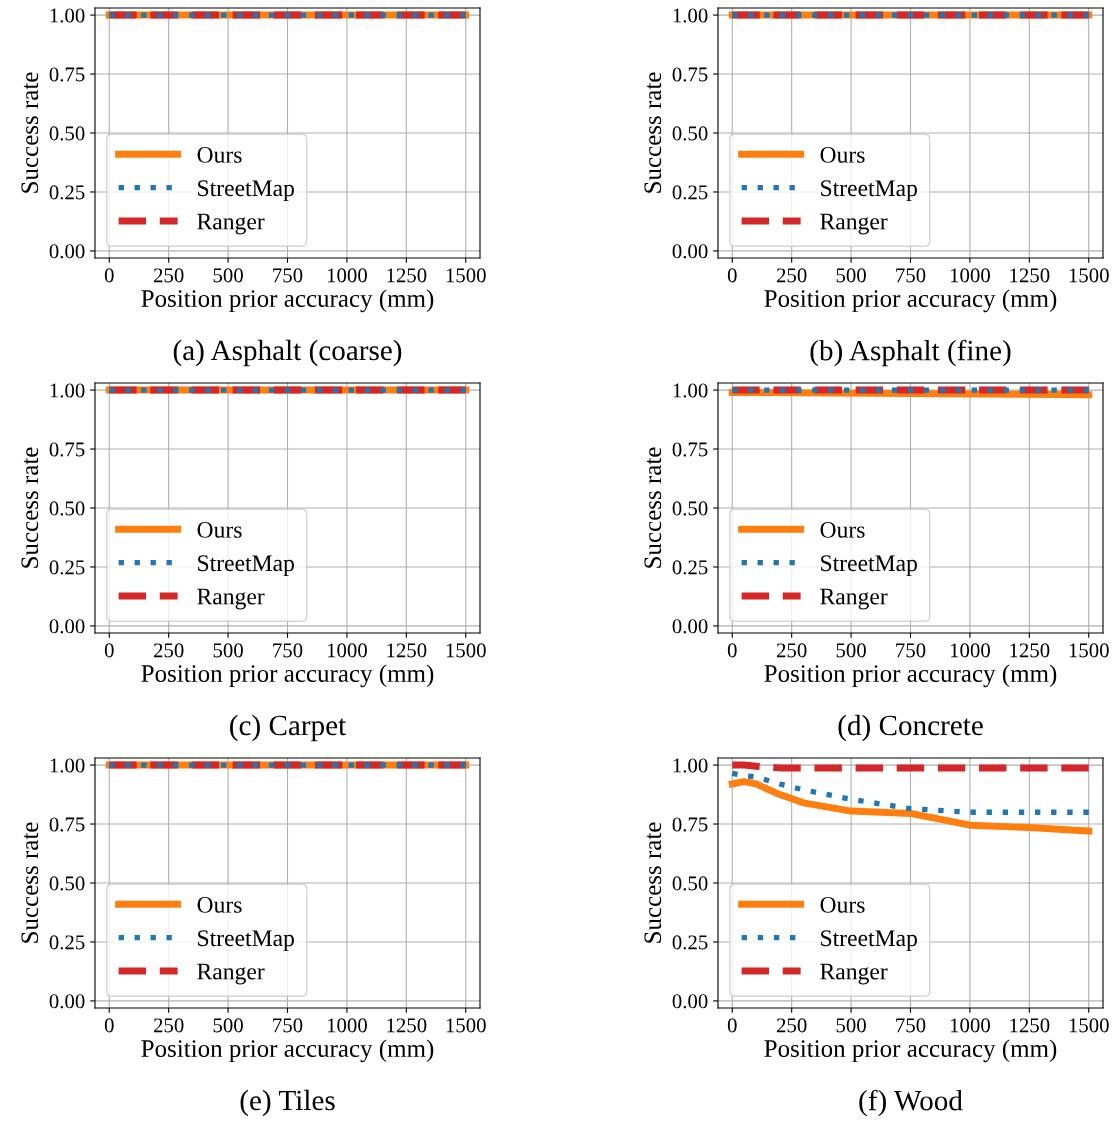 Image resolution: width=1118 pixels, height=1121 pixels. Describe the element at coordinates (910, 728) in the screenshot. I see `text: (d) Concrete` at that location.